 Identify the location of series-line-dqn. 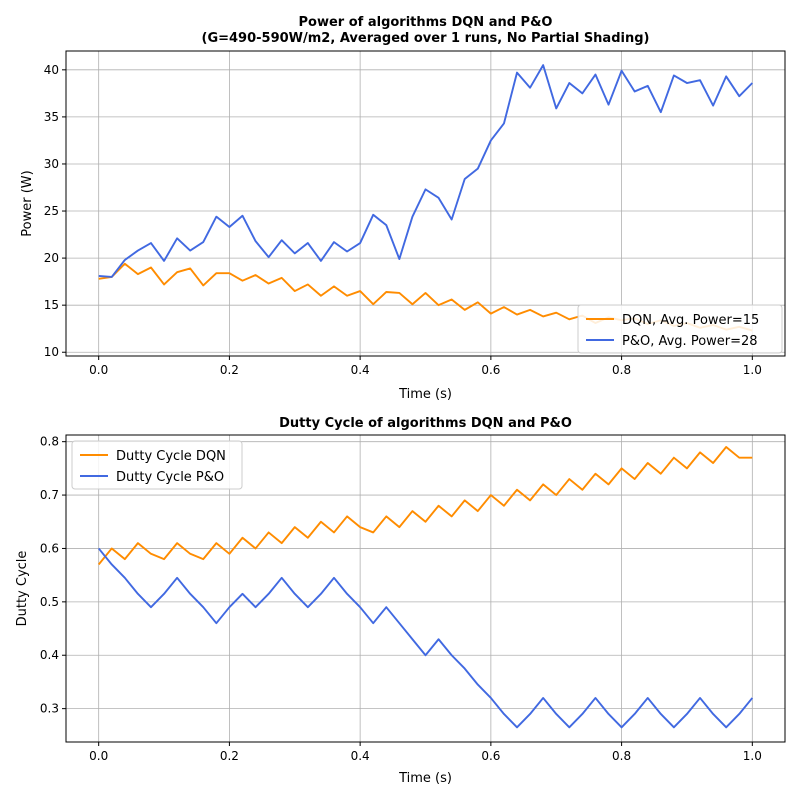
(425, 506).